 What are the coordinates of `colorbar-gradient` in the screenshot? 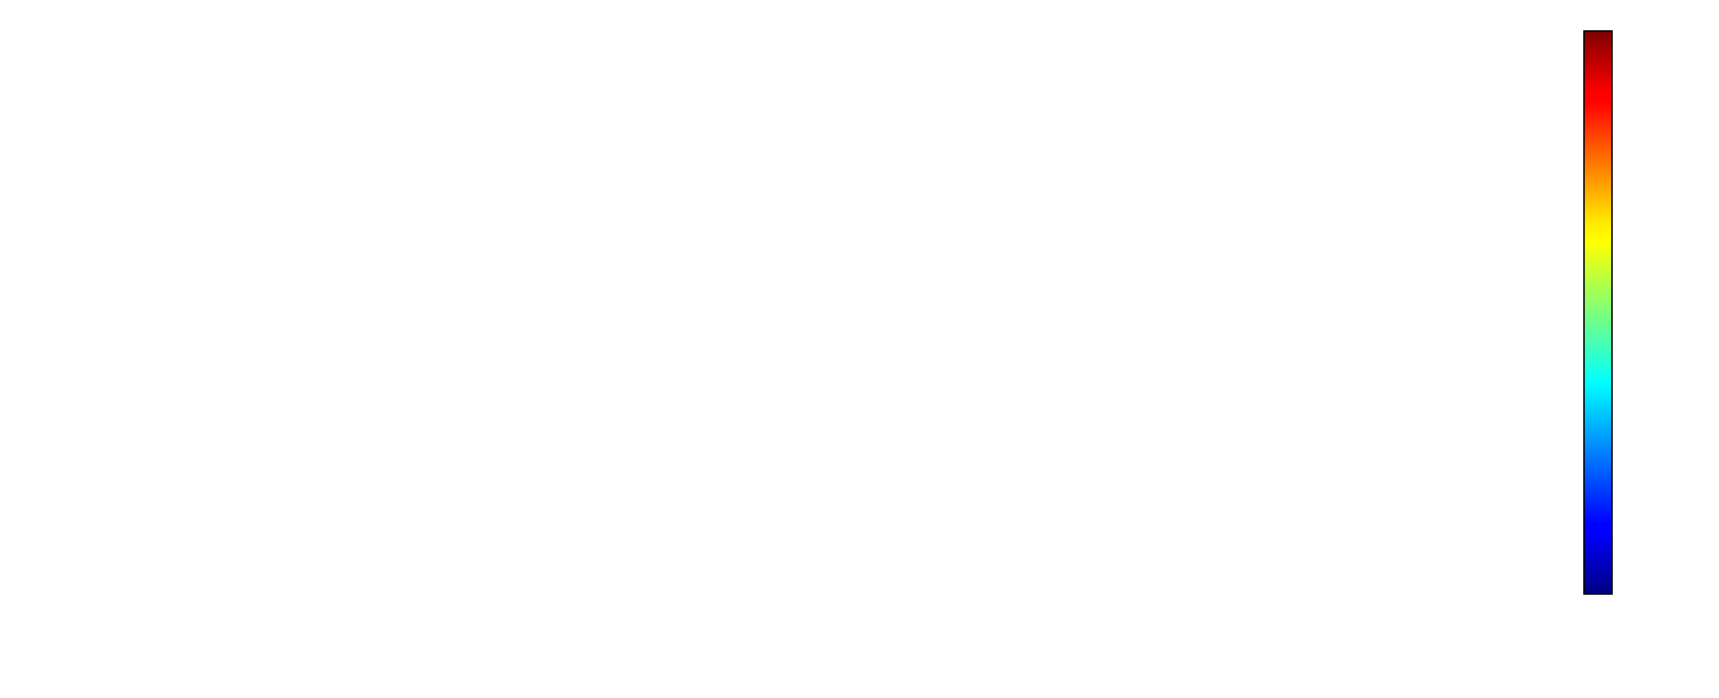 It's located at (1598, 312).